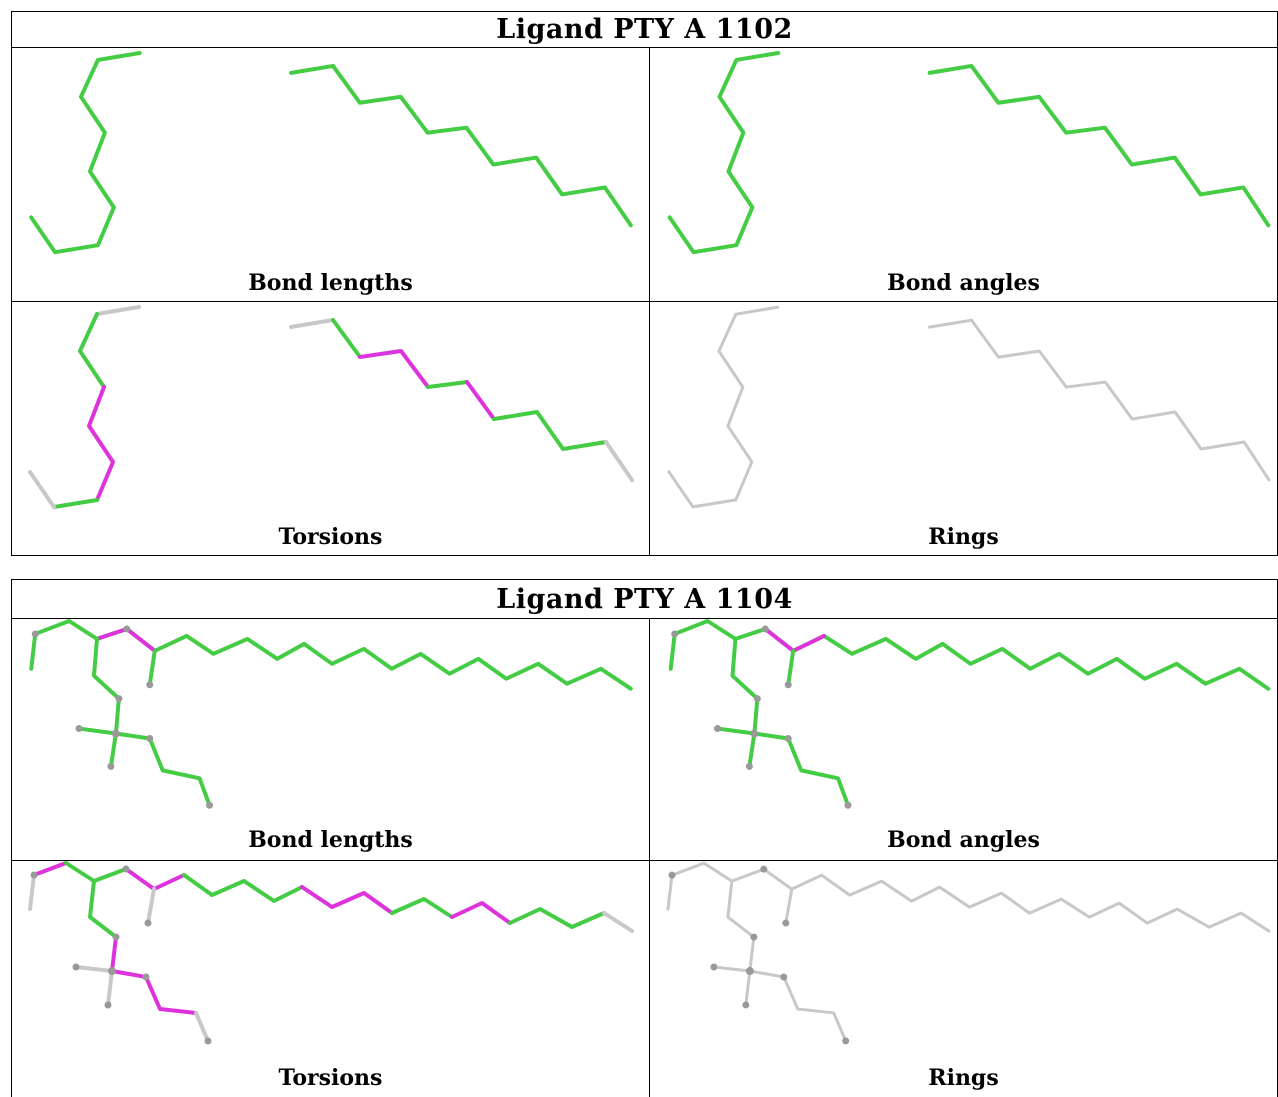  Describe the element at coordinates (347, 900) in the screenshot. I see `chain-t6` at that location.